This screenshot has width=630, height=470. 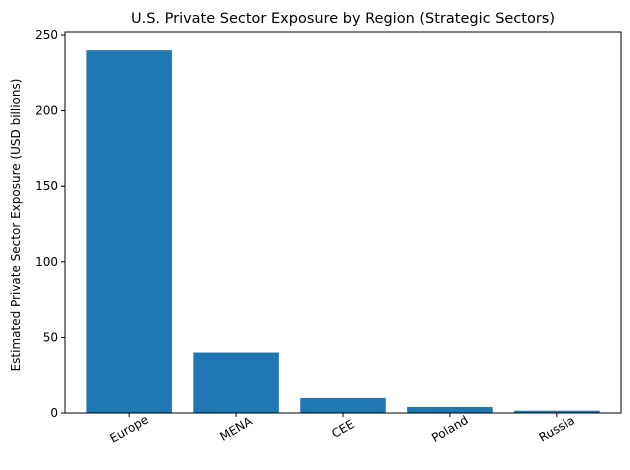 I want to click on x-tick-label-europe: Europe, so click(x=129, y=428).